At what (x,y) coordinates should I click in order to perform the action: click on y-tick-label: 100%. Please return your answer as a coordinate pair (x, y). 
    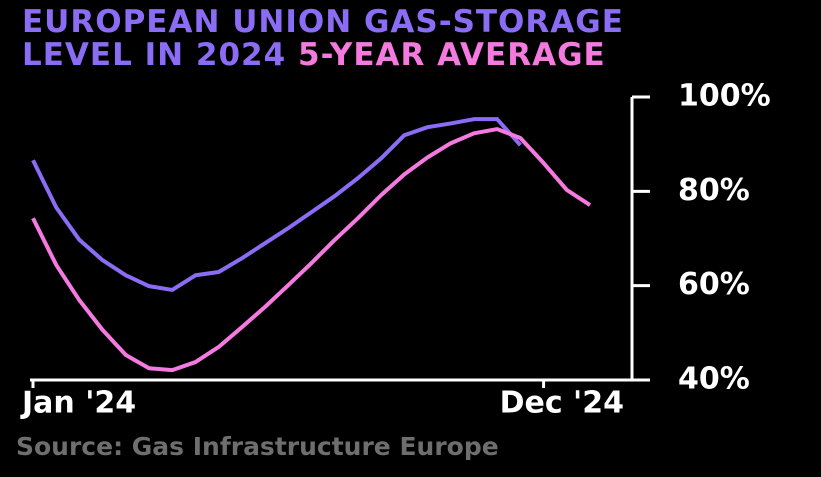
    Looking at the image, I should click on (724, 96).